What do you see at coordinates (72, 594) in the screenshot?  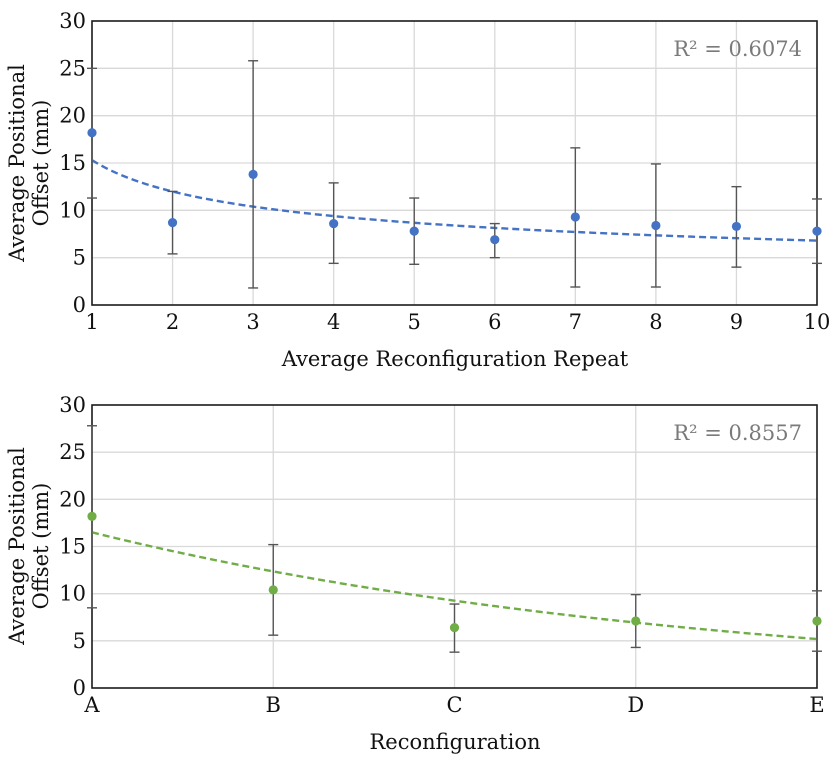 I see `chart-2-y-tick-label: 10` at bounding box center [72, 594].